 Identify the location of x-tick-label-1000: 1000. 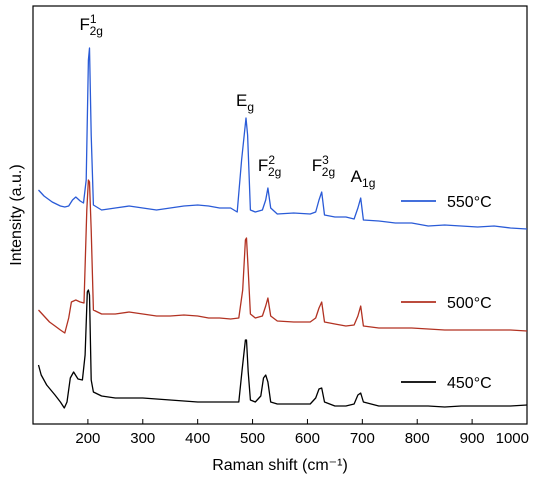
(512, 438).